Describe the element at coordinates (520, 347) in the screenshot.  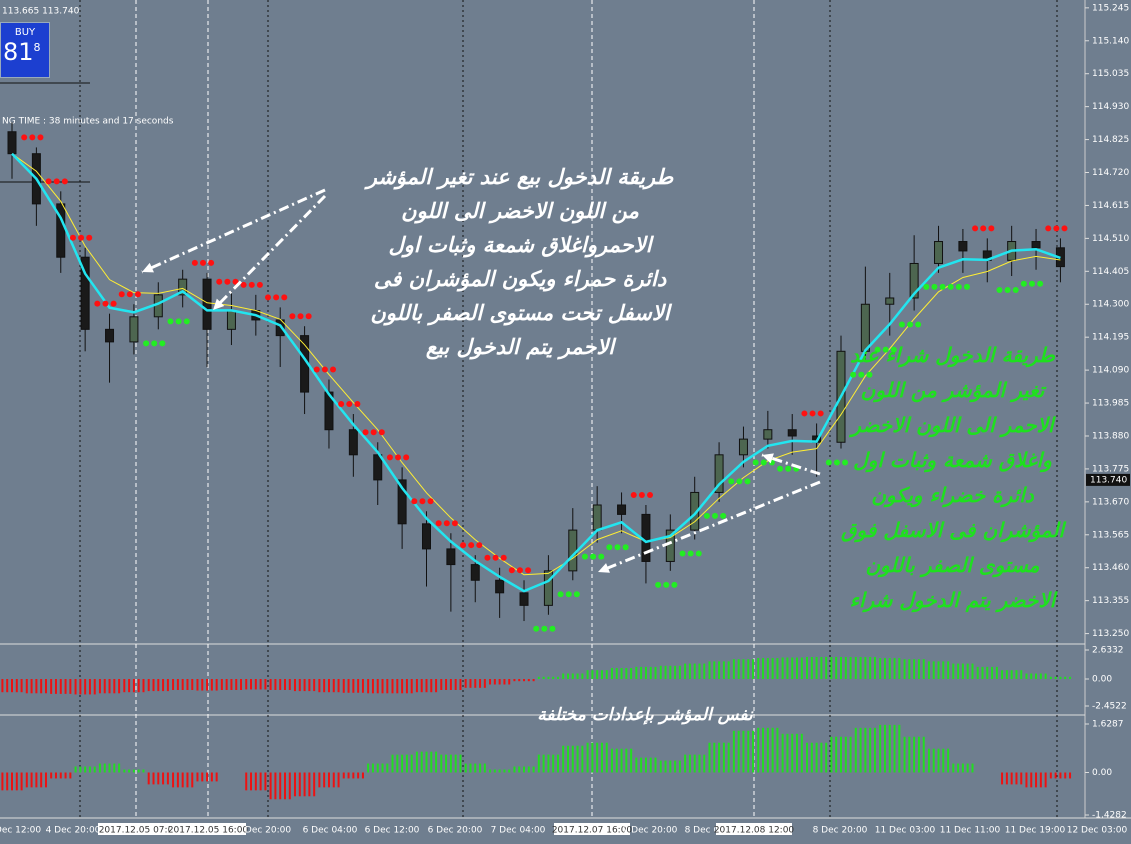
I see `annotation-line: الاحمر يتم الدخول بيع` at that location.